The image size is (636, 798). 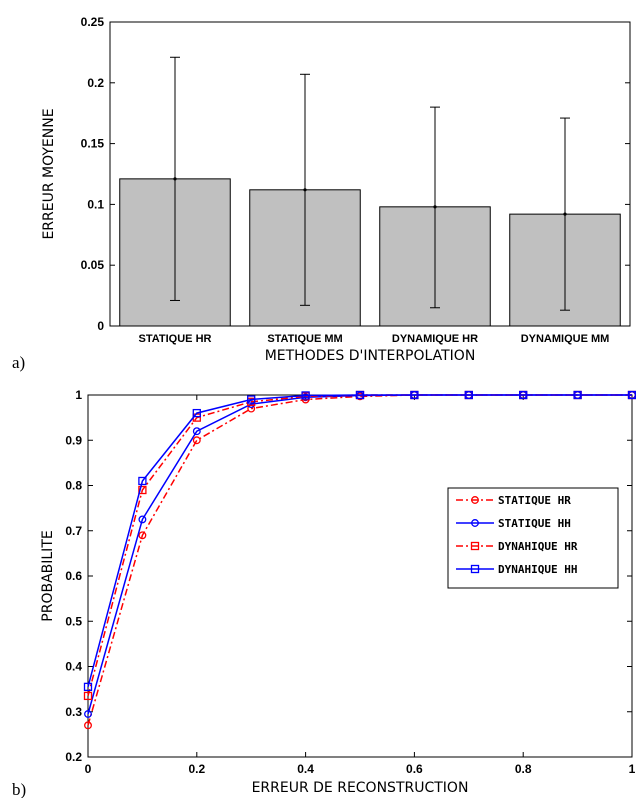 What do you see at coordinates (78, 395) in the screenshot?
I see `line-y-tick-label: 1` at bounding box center [78, 395].